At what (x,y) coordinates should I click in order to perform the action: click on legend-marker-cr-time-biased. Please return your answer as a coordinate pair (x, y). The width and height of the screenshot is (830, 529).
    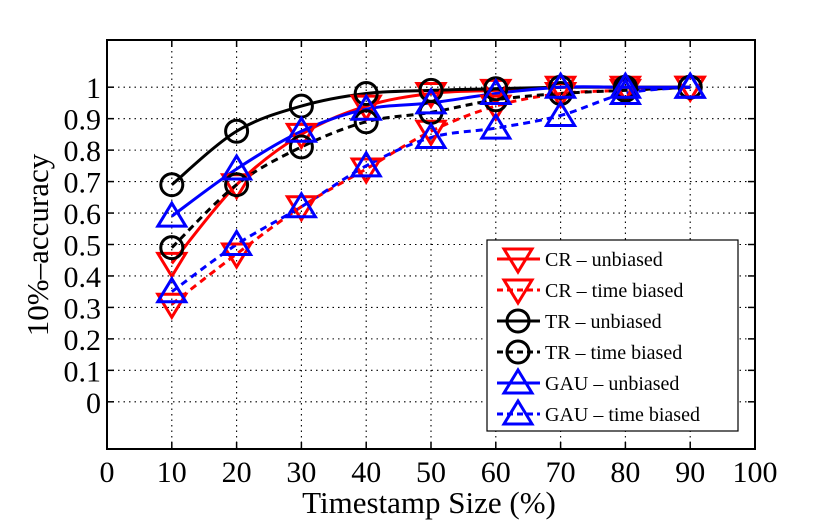
    Looking at the image, I should click on (518, 292).